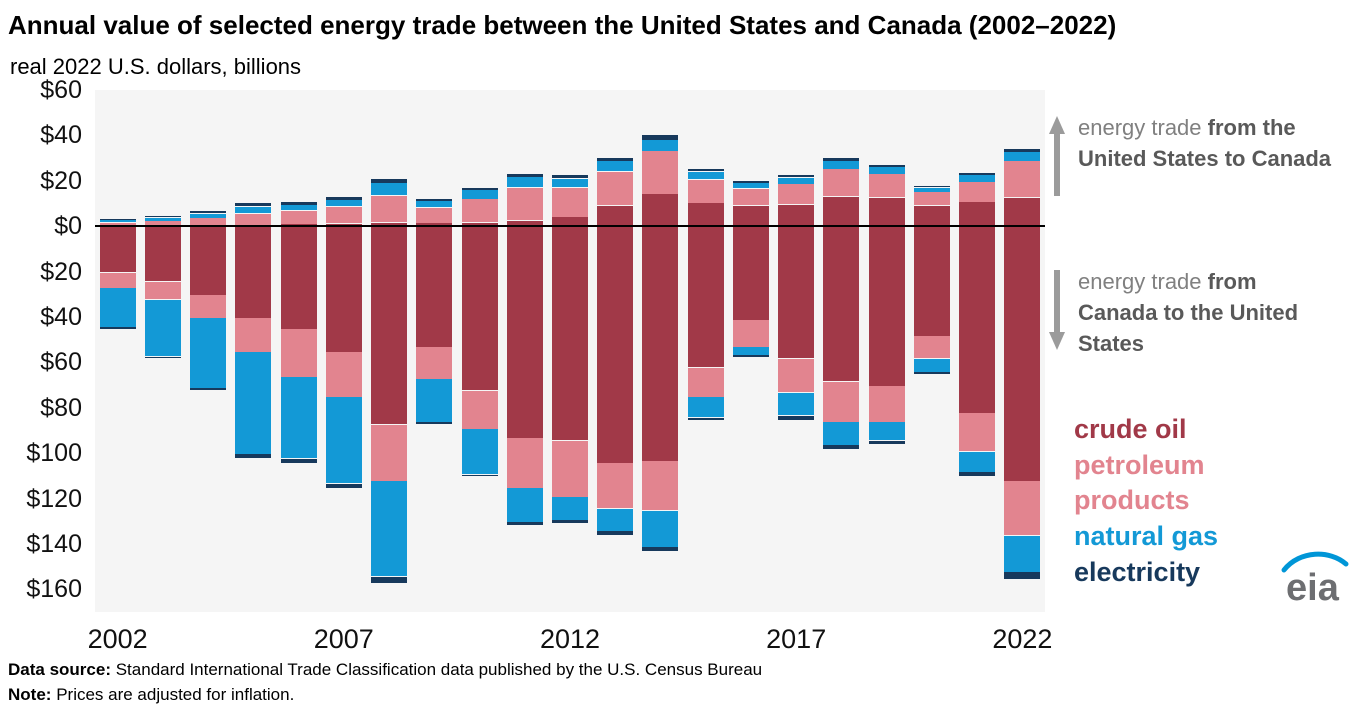  Describe the element at coordinates (977, 461) in the screenshot. I see `bar-2021-import-natural_gas` at that location.